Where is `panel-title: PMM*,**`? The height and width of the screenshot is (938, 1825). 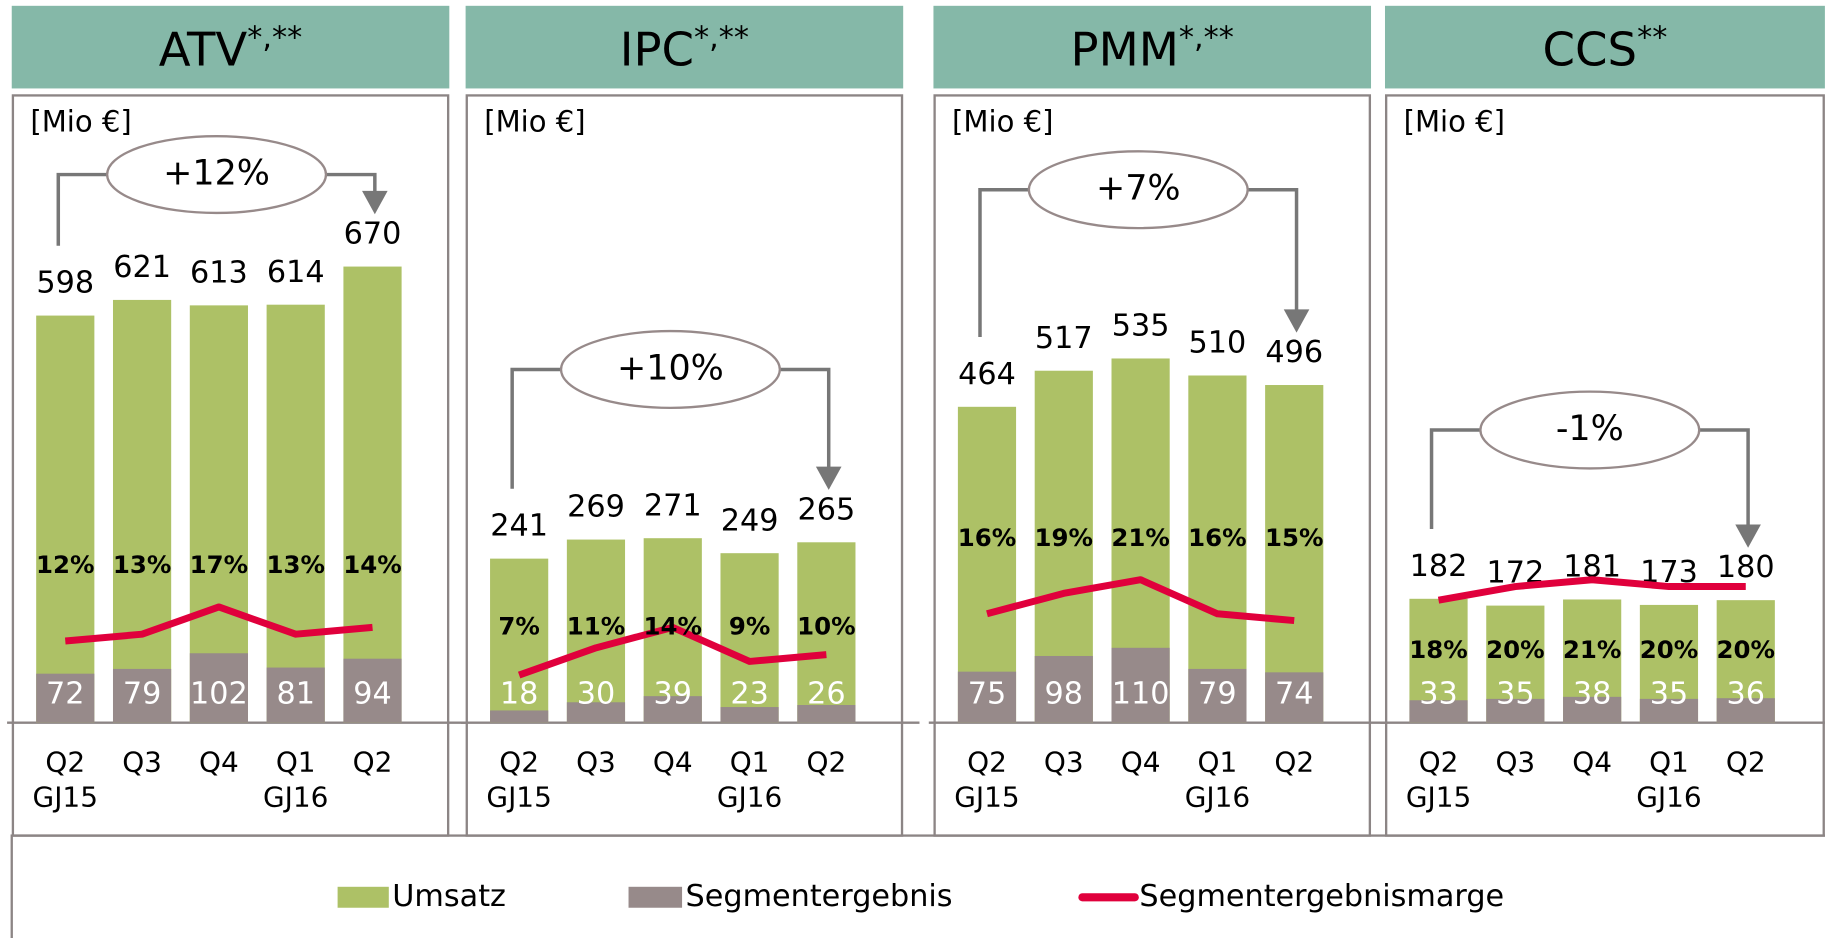
panel-title: PMM*,** is located at coordinates (1152, 48).